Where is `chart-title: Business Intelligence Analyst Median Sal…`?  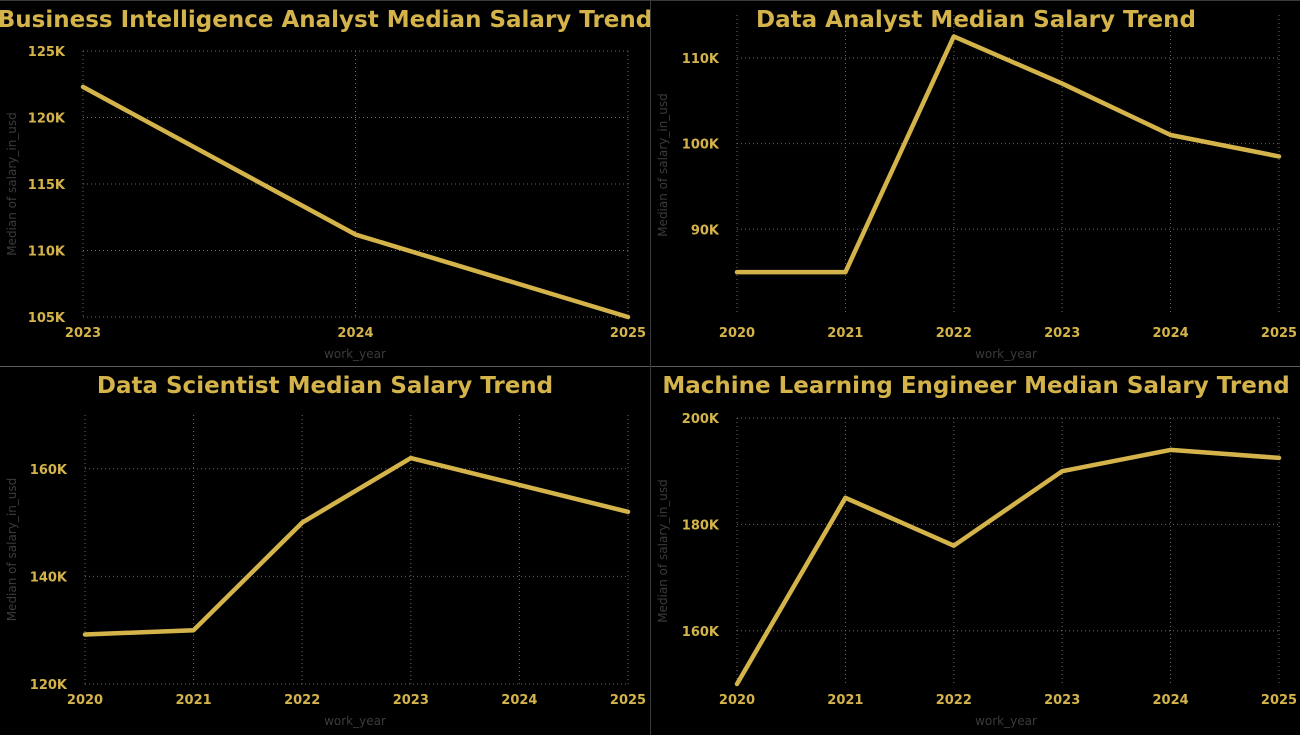 chart-title: Business Intelligence Analyst Median Sal… is located at coordinates (325, 20).